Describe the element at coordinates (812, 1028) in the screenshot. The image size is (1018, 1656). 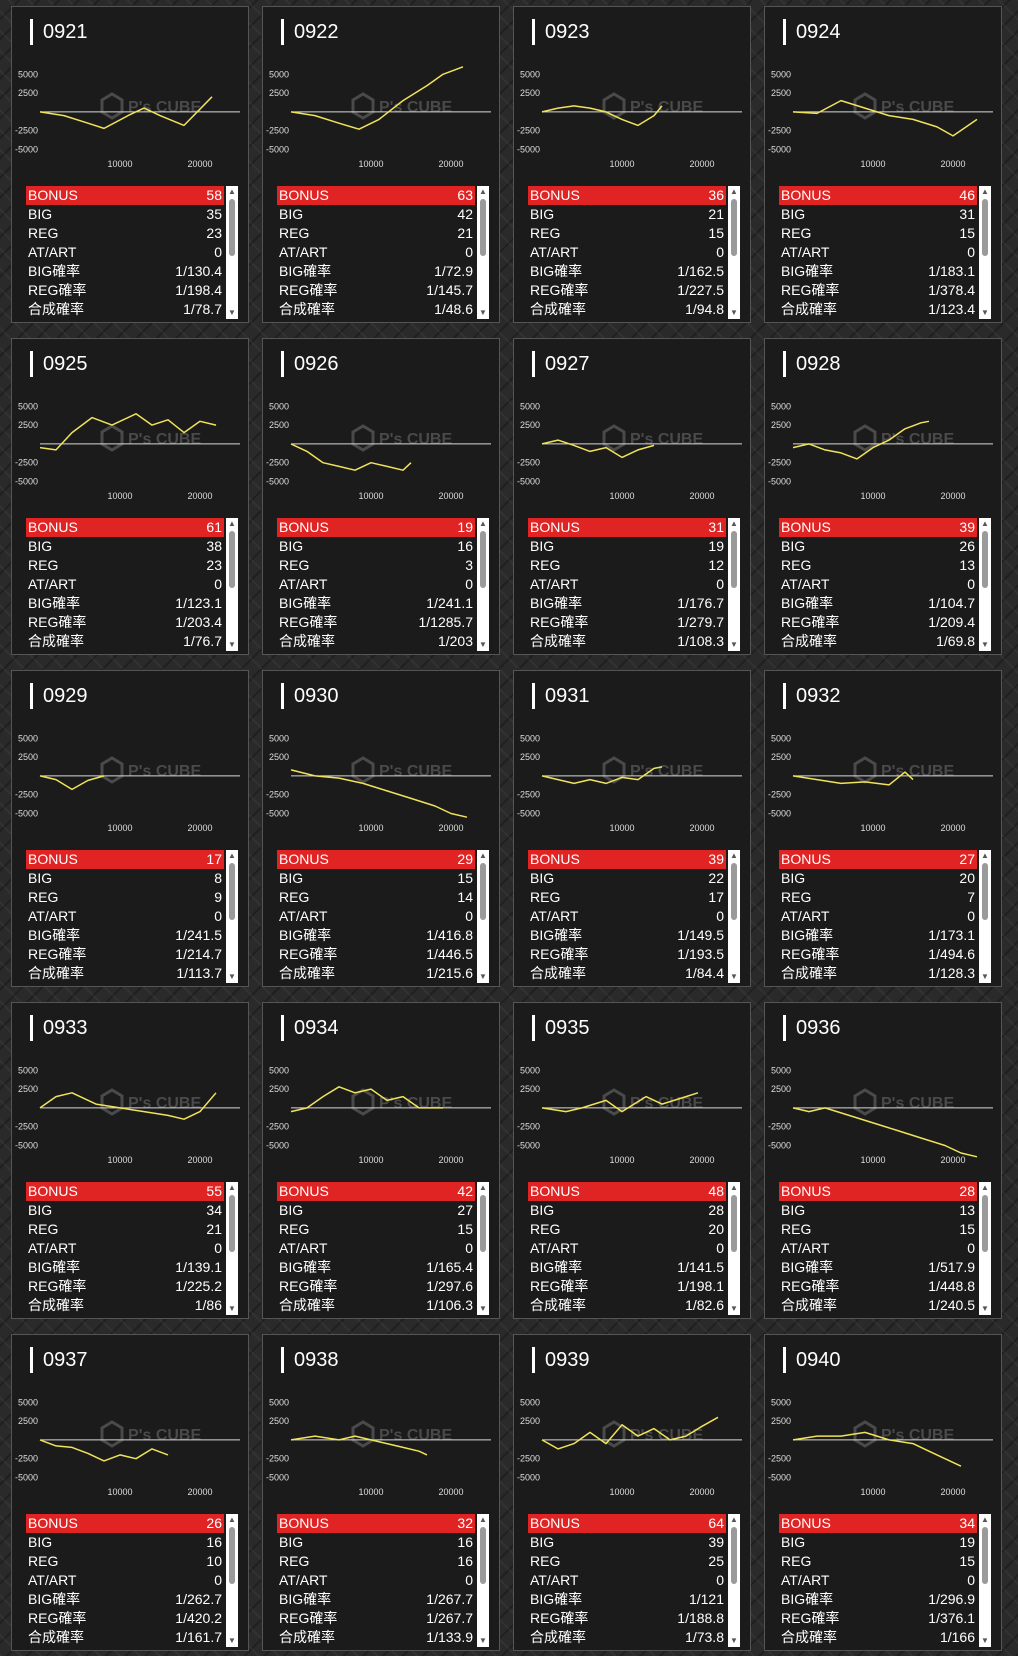
I see `machine-number: 0936` at that location.